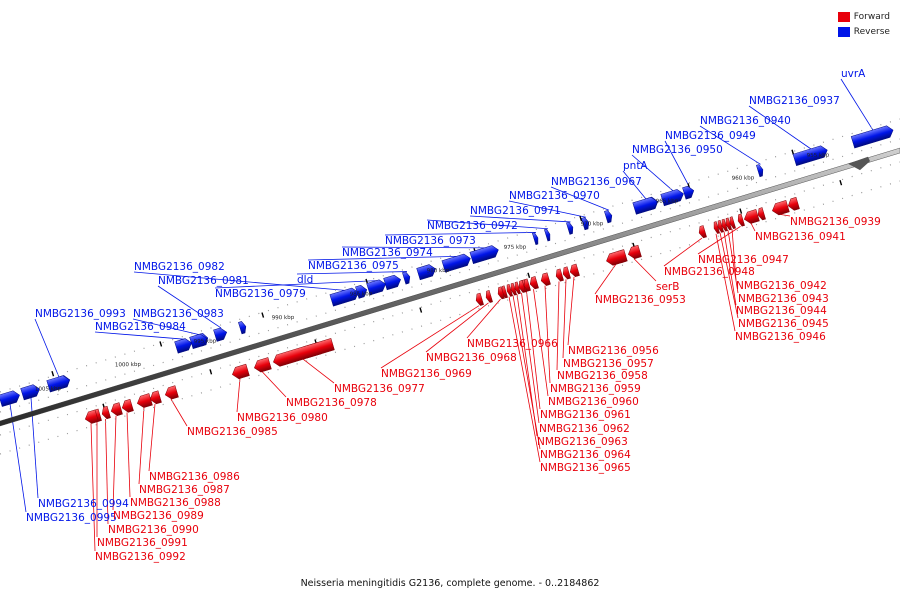  I want to click on forward-gene-15-leader, so click(541, 343).